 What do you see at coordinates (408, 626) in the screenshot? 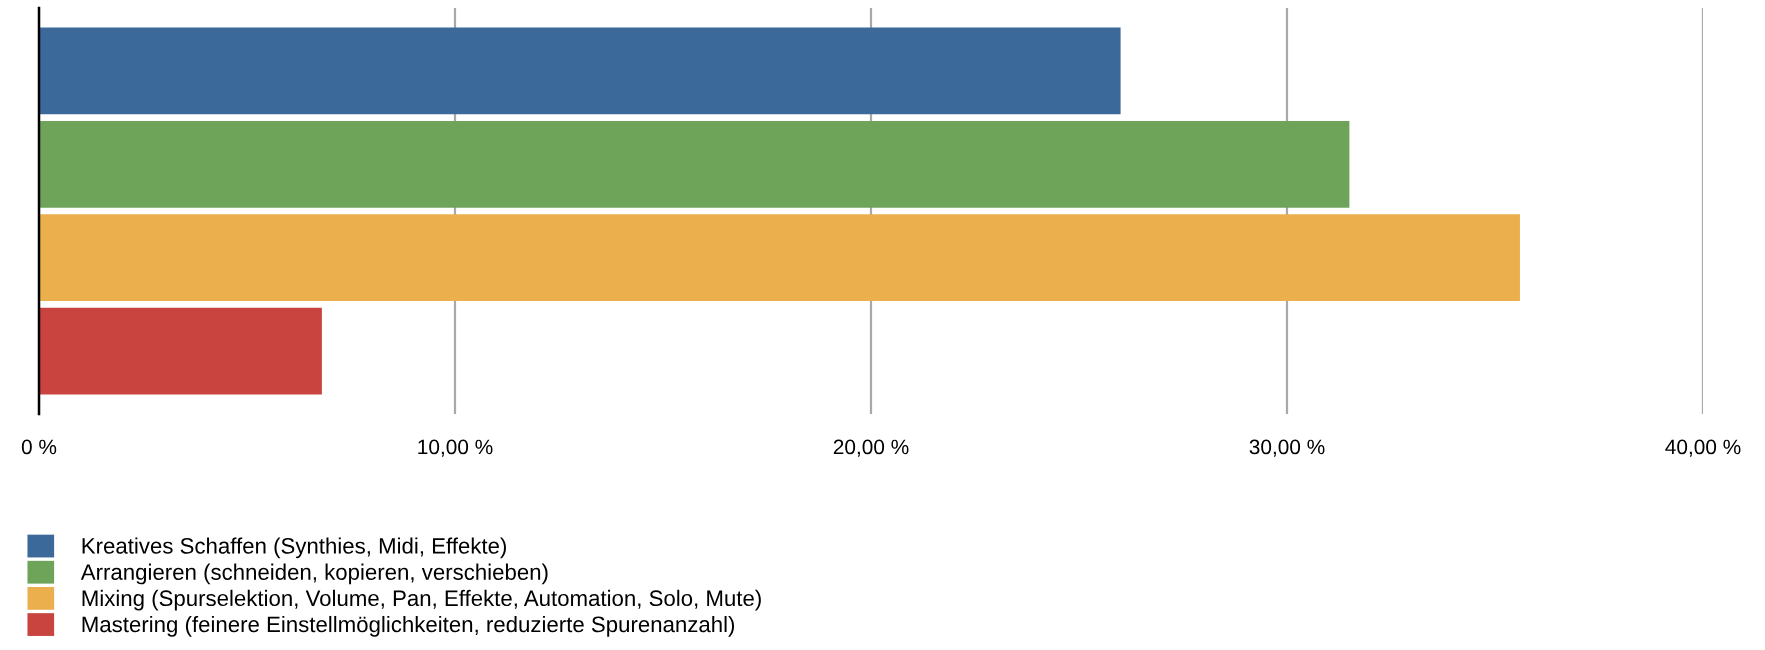
I see `legend-label: Mastering (feinere Einstellmöglichkeiten, reduzierte Spurenanzahl)` at bounding box center [408, 626].